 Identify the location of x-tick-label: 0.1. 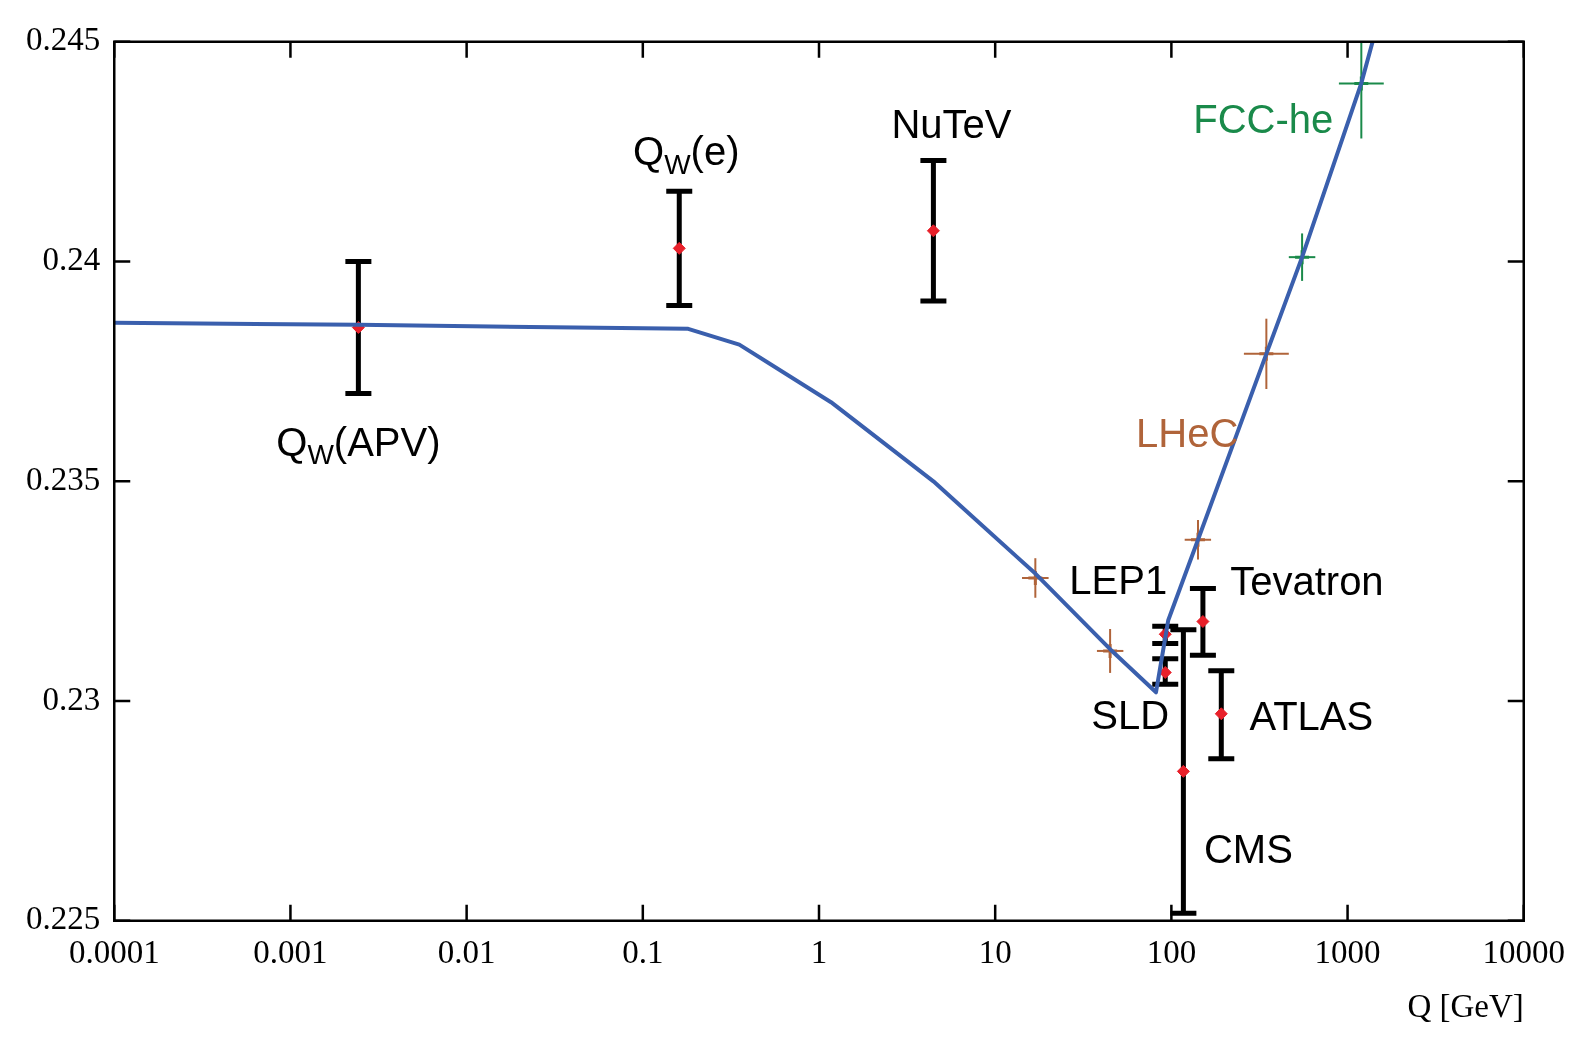
(643, 952).